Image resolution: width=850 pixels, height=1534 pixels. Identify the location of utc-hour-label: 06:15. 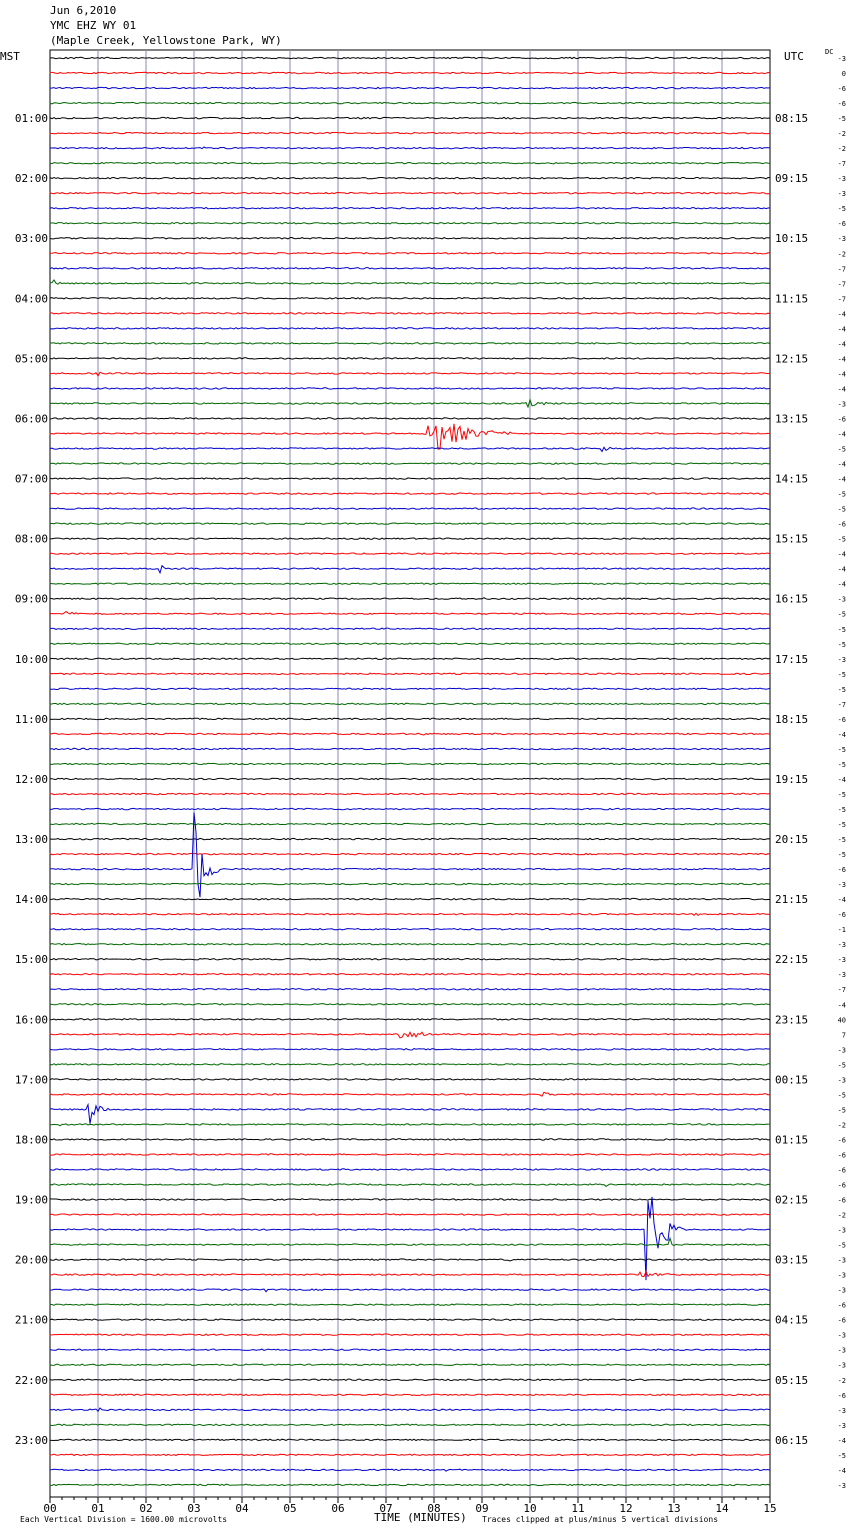
(791, 1440).